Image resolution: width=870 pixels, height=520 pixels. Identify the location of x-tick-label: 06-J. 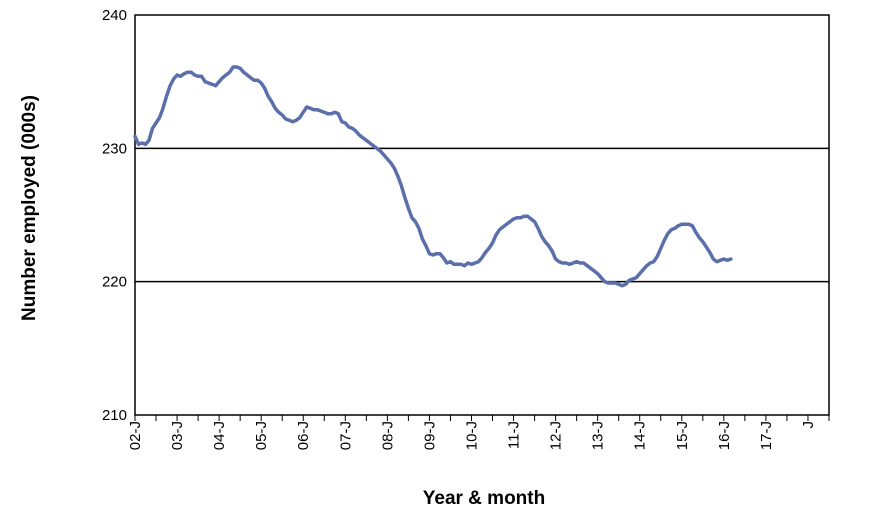
(303, 435).